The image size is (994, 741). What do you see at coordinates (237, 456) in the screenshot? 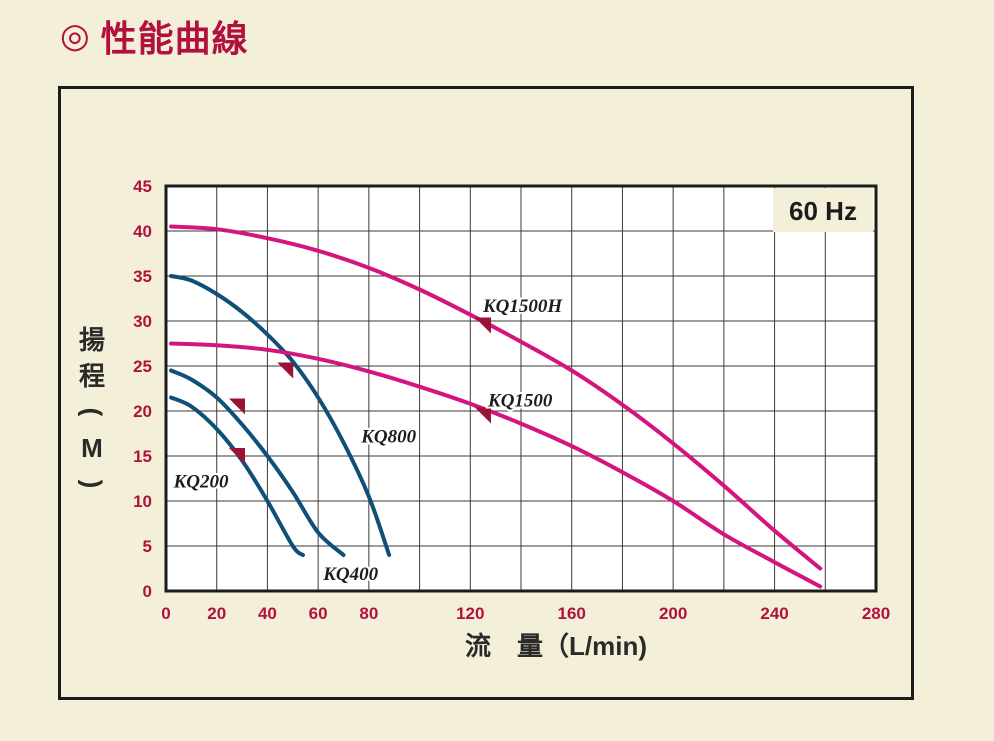
I see `series-marker-kq200` at bounding box center [237, 456].